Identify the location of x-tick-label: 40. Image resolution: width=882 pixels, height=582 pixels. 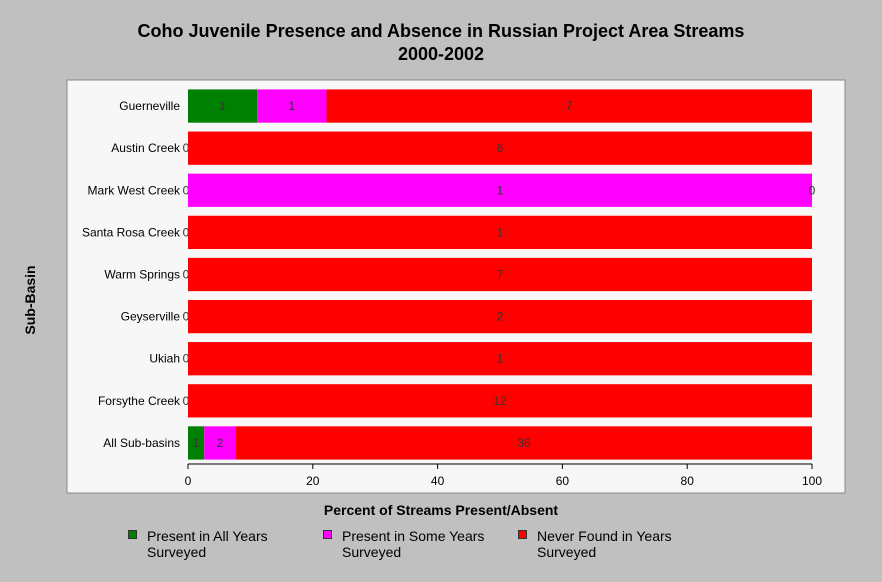
(438, 481).